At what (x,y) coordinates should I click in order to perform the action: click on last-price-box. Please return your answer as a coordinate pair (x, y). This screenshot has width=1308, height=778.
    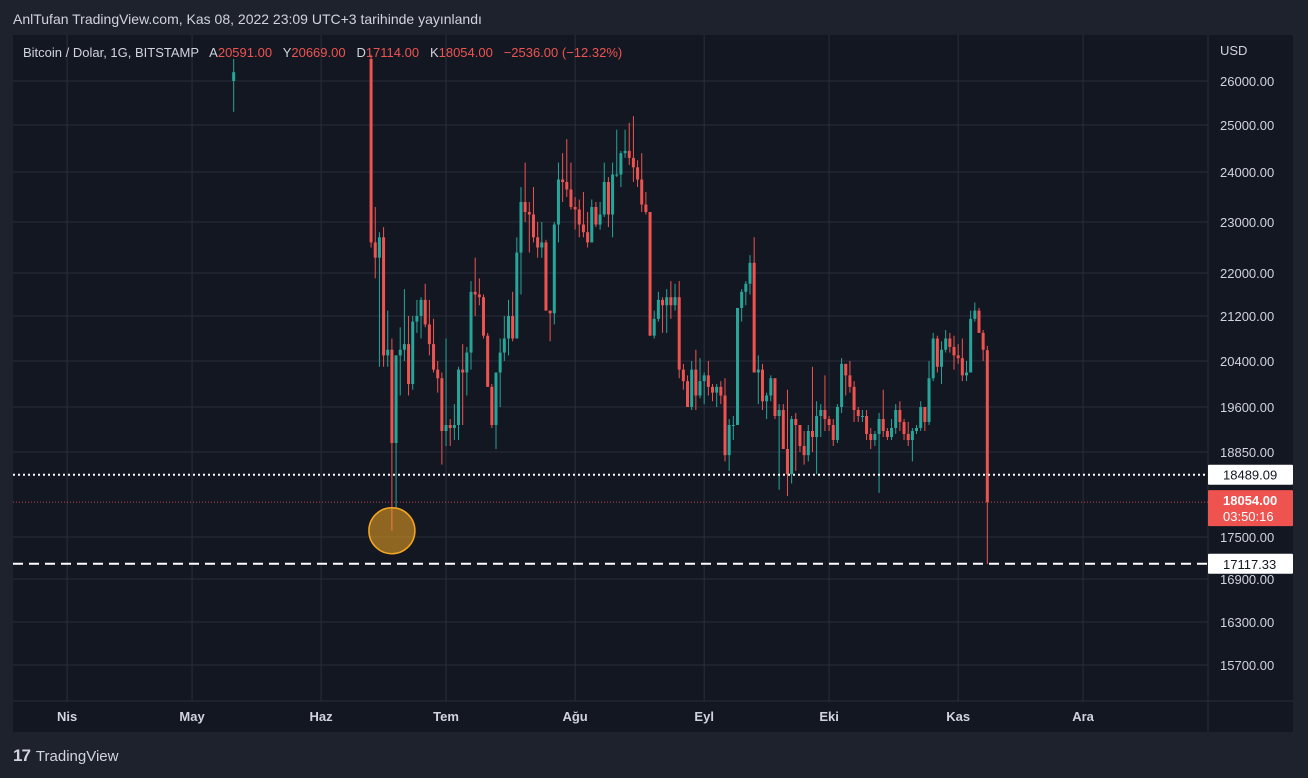
    Looking at the image, I should click on (1250, 508).